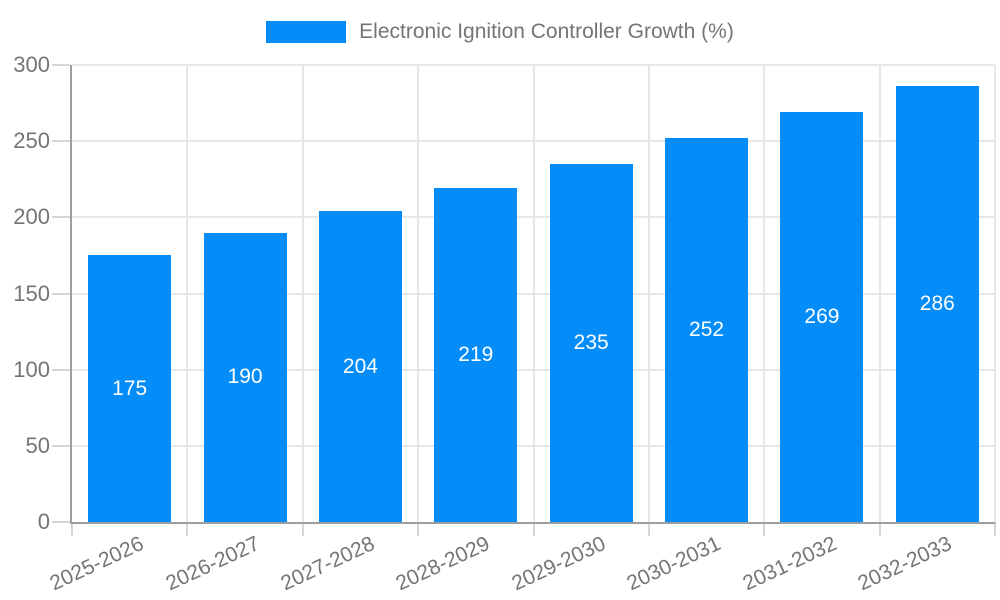  I want to click on bar-value-label-2030-2031: 252, so click(707, 330).